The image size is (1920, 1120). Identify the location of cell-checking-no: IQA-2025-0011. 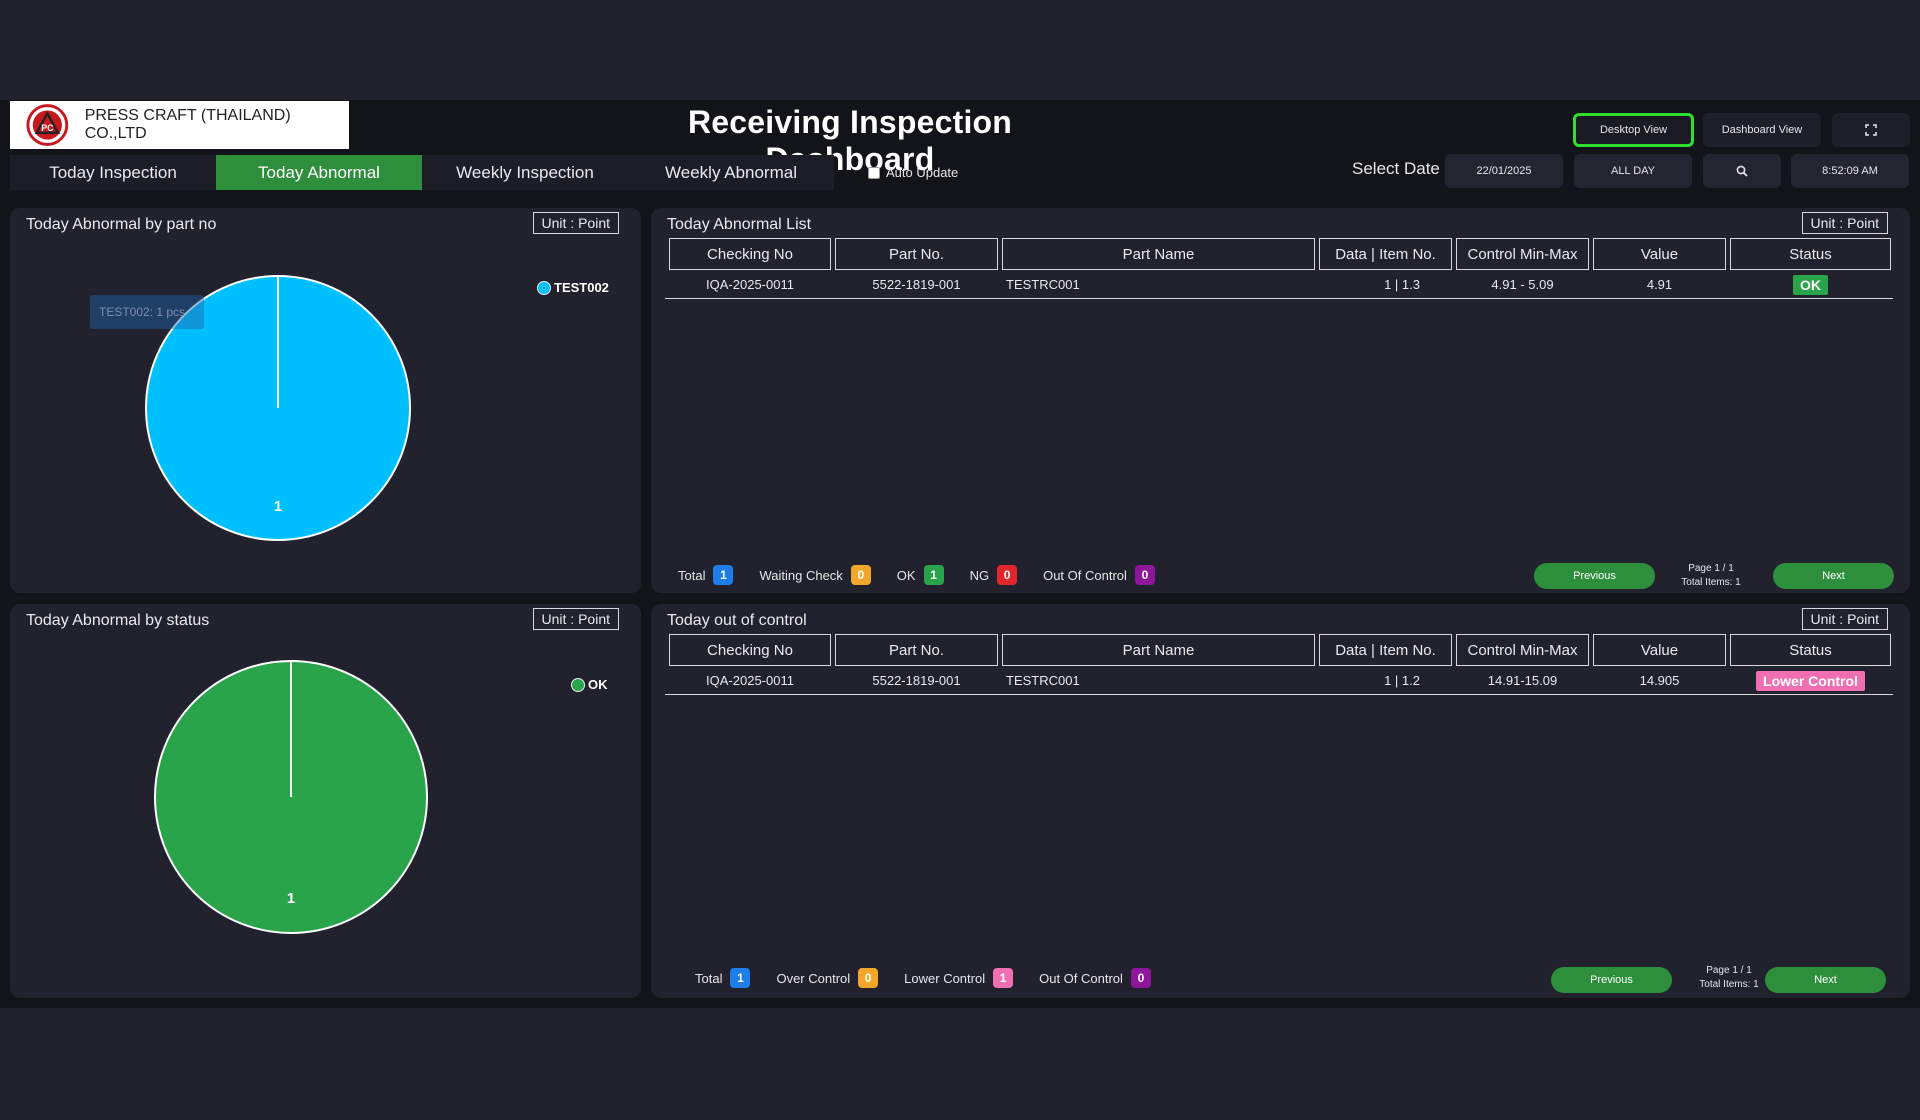
(750, 680).